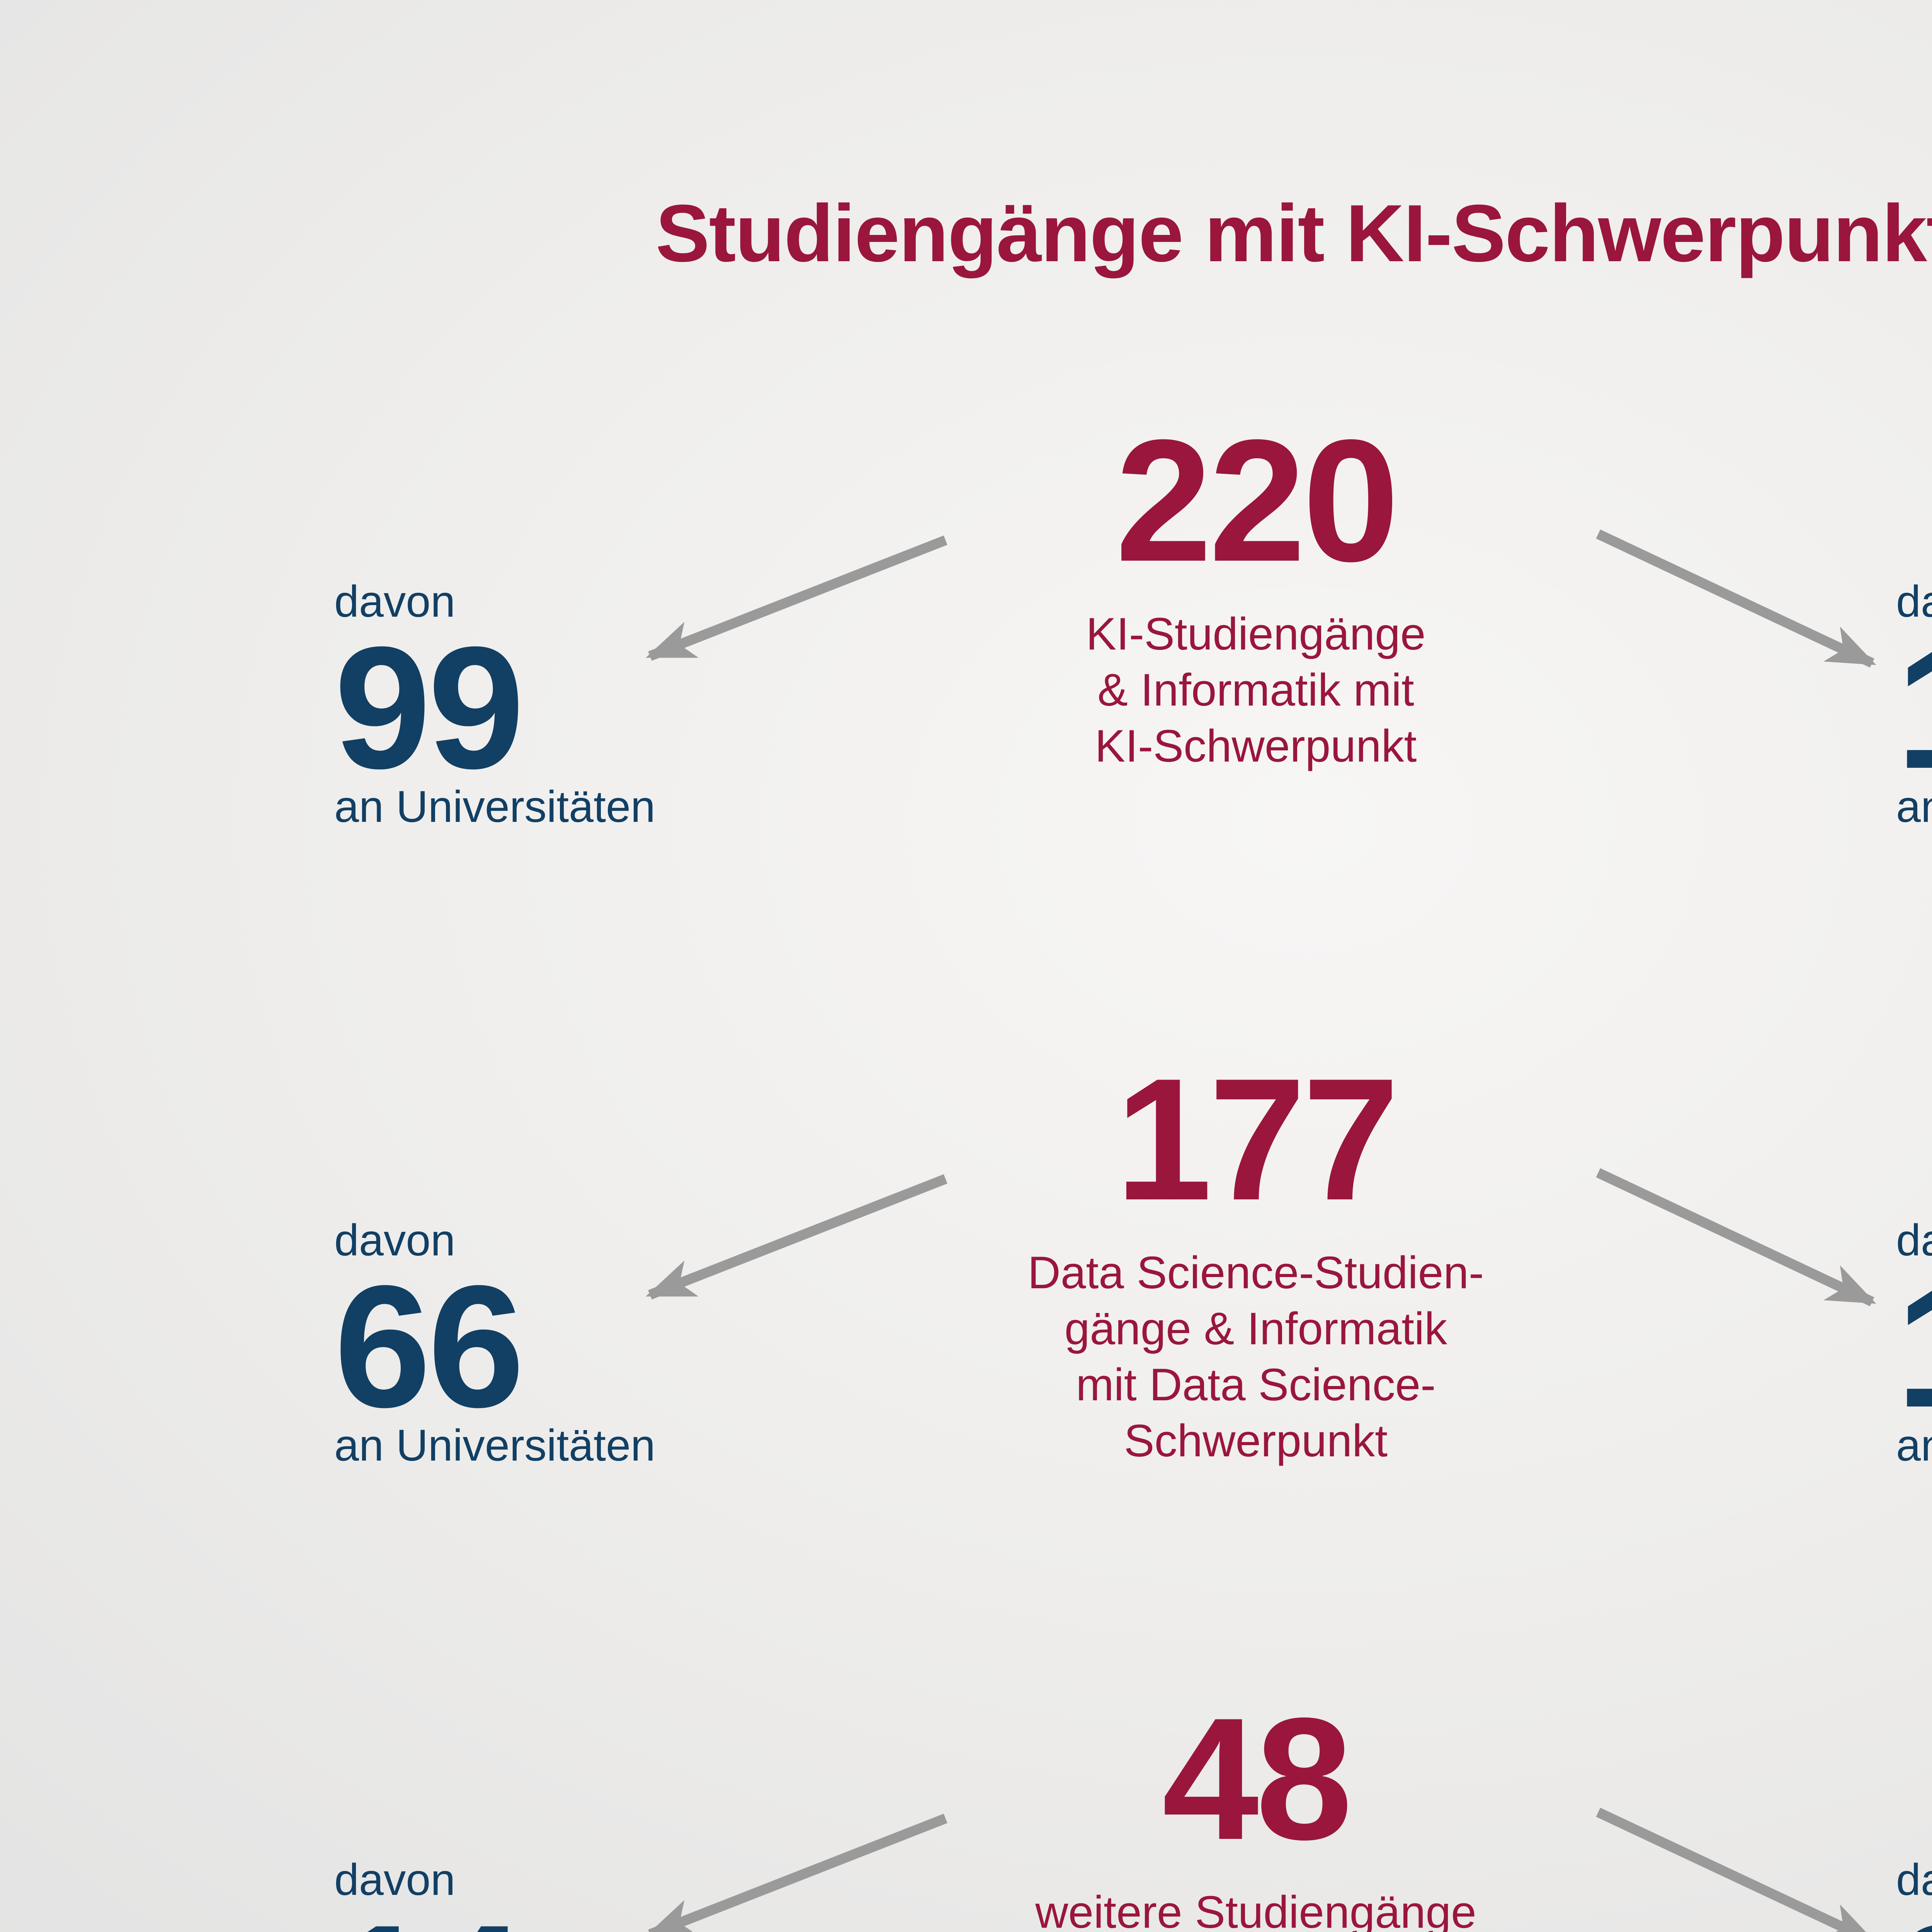  I want to click on universities-count: 14, so click(429, 1915).